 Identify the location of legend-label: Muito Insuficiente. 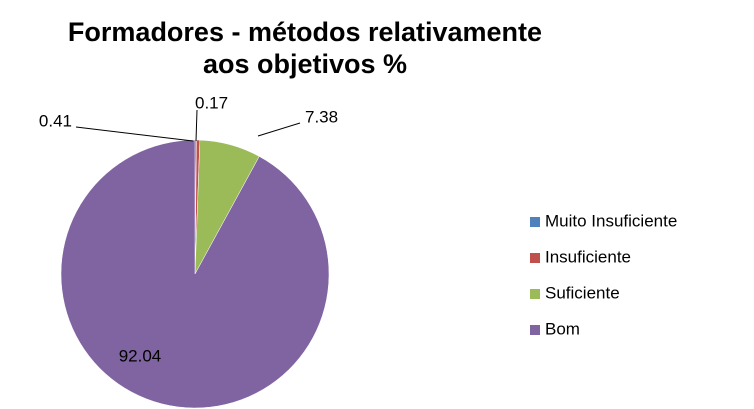
(611, 220).